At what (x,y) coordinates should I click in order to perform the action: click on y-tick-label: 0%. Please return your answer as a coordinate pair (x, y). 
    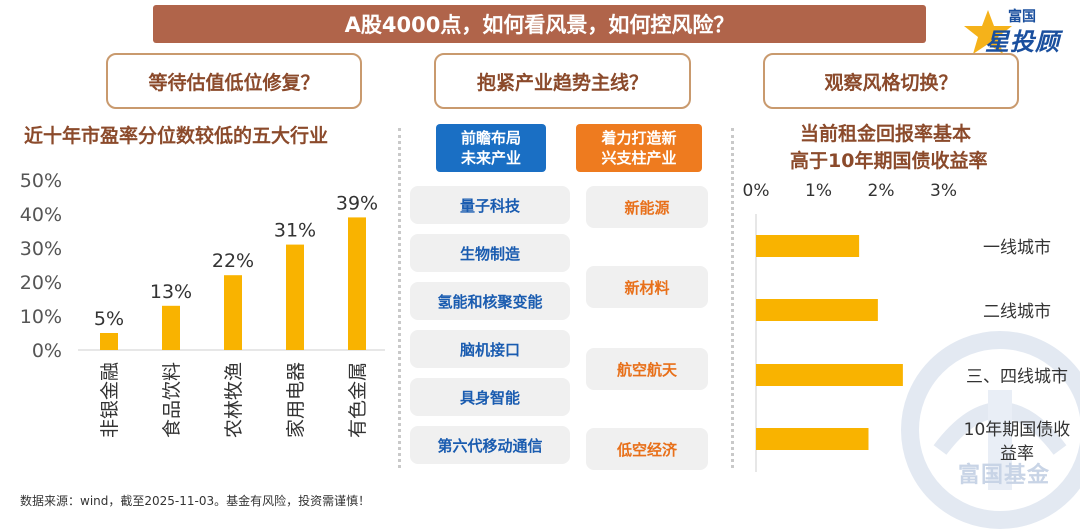
    Looking at the image, I should click on (47, 351).